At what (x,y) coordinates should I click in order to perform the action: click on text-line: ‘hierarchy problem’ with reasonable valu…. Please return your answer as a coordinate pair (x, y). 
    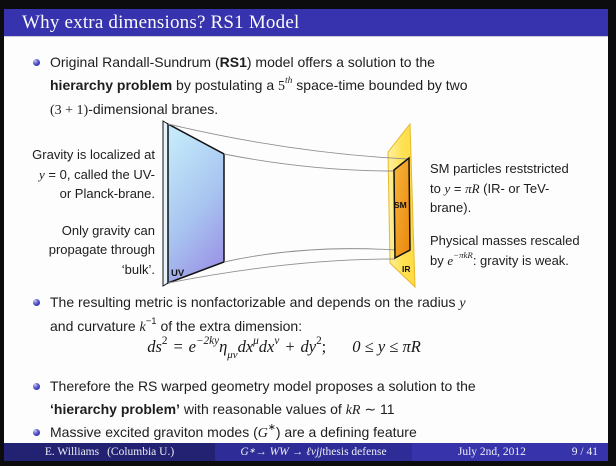
    Looking at the image, I should click on (325, 410).